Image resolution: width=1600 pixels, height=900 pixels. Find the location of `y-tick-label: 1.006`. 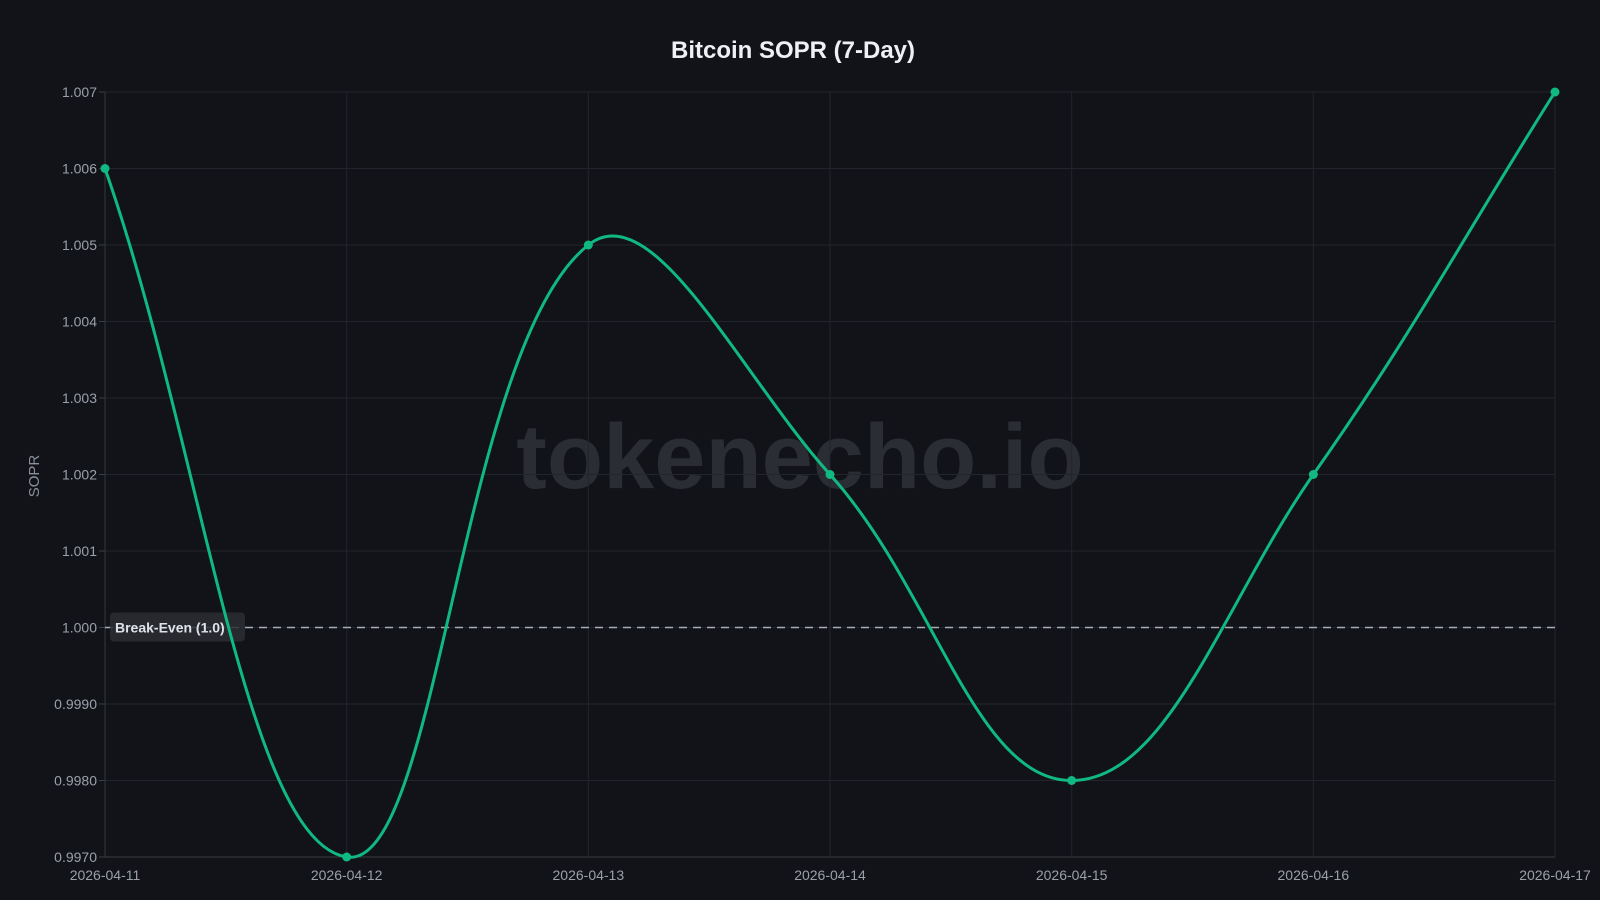

y-tick-label: 1.006 is located at coordinates (79, 169).